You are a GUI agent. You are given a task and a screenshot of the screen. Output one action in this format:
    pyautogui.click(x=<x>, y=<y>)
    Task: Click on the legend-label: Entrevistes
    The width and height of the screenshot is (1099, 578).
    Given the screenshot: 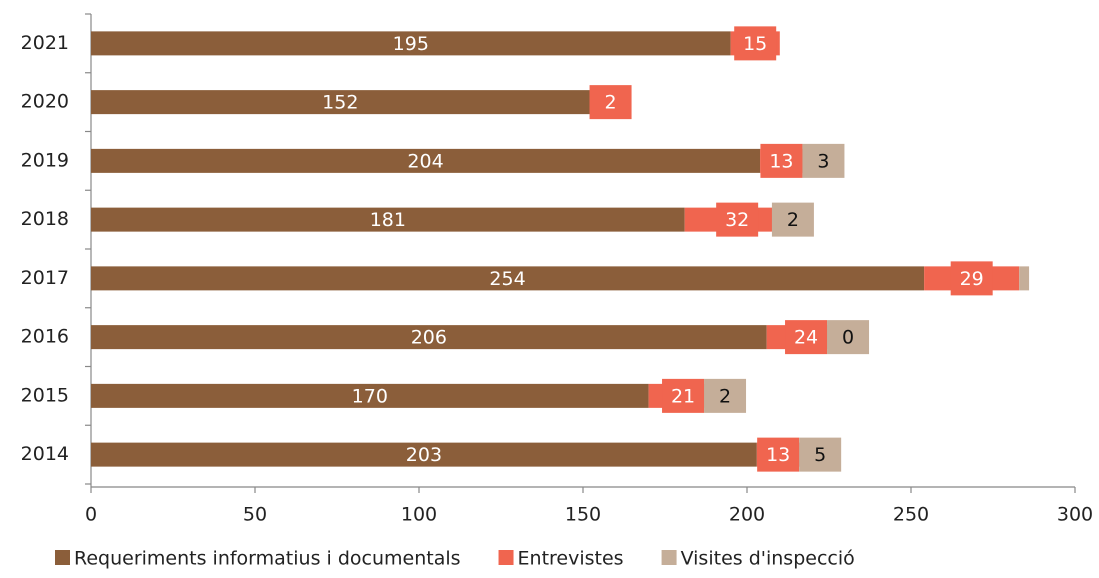 What is the action you would take?
    pyautogui.click(x=571, y=559)
    